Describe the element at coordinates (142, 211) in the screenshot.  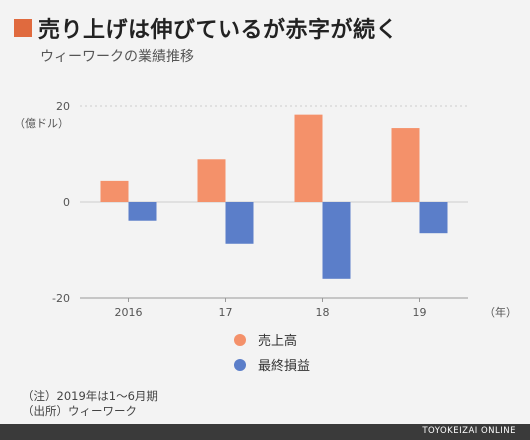
I see `bar-net-income-2016` at that location.